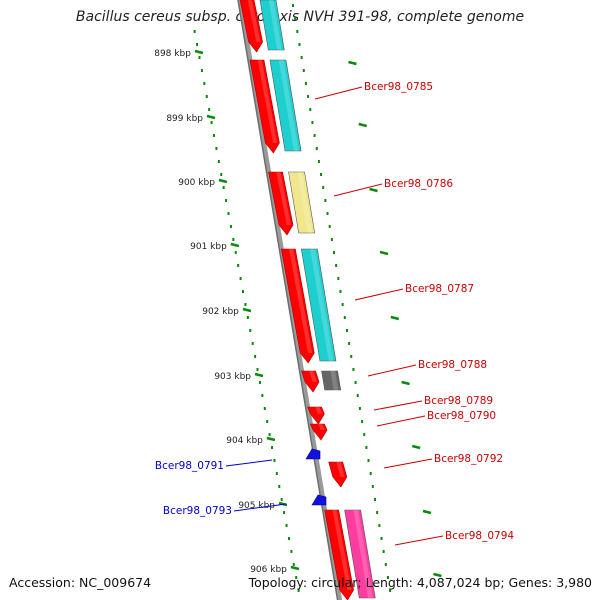 The width and height of the screenshot is (600, 600). Describe the element at coordinates (363, 554) in the screenshot. I see `cog-block-pink-8-shade` at that location.